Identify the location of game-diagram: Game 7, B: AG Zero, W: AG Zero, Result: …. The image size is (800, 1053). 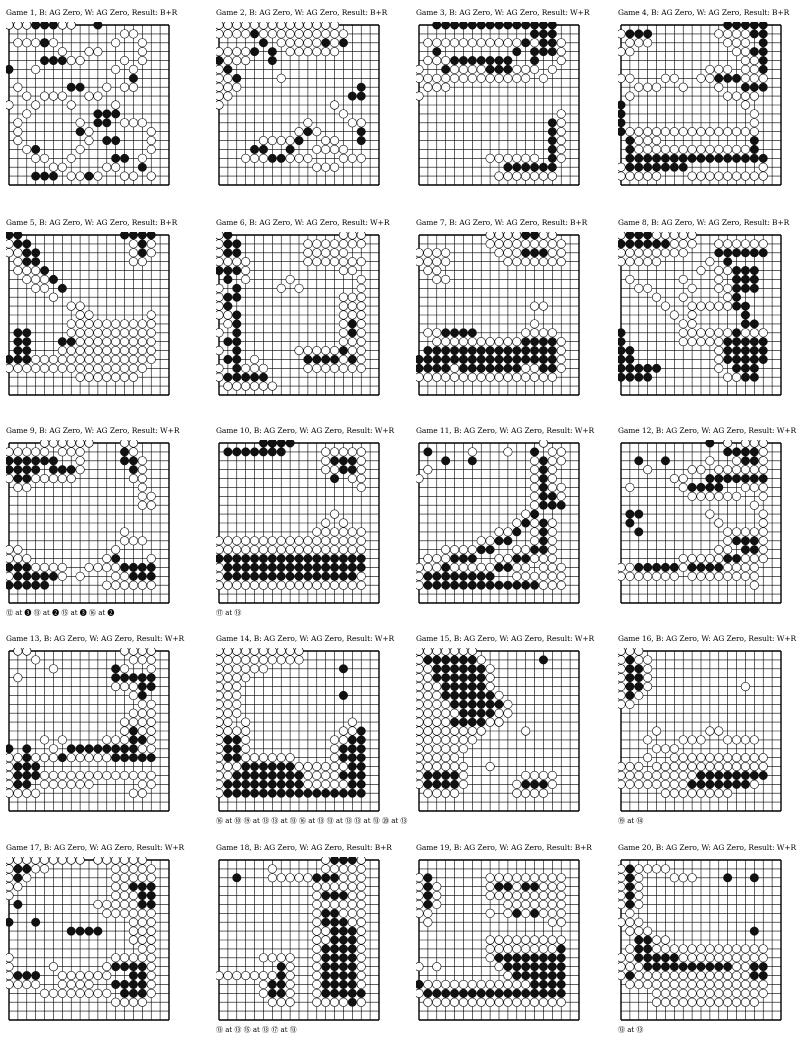
(506, 323).